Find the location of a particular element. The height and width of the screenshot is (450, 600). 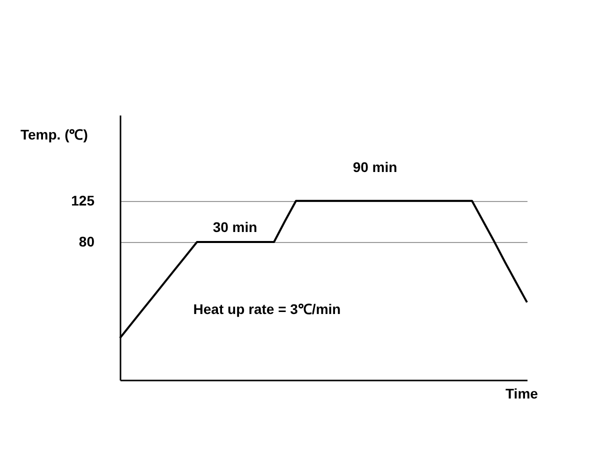

y-axis-title: Temp. (℃) is located at coordinates (54, 134).